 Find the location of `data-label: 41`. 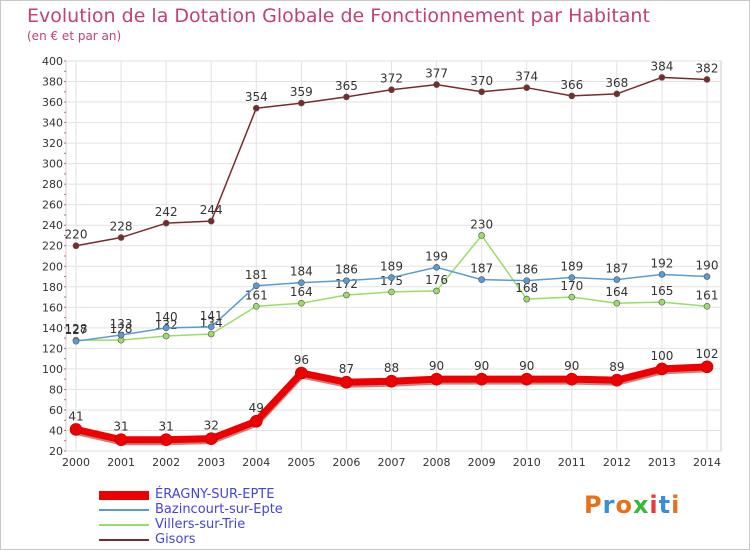

data-label: 41 is located at coordinates (75, 416).